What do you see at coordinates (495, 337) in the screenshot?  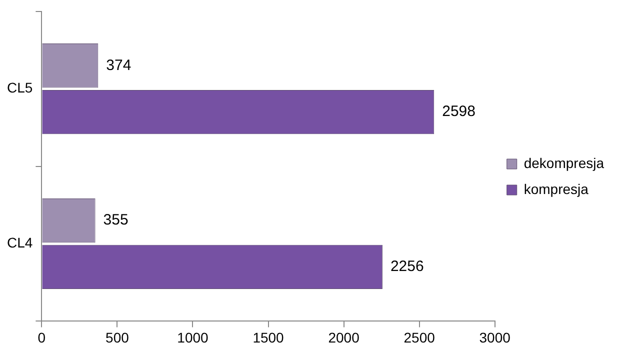 I see `x-tick-label: 3000` at bounding box center [495, 337].